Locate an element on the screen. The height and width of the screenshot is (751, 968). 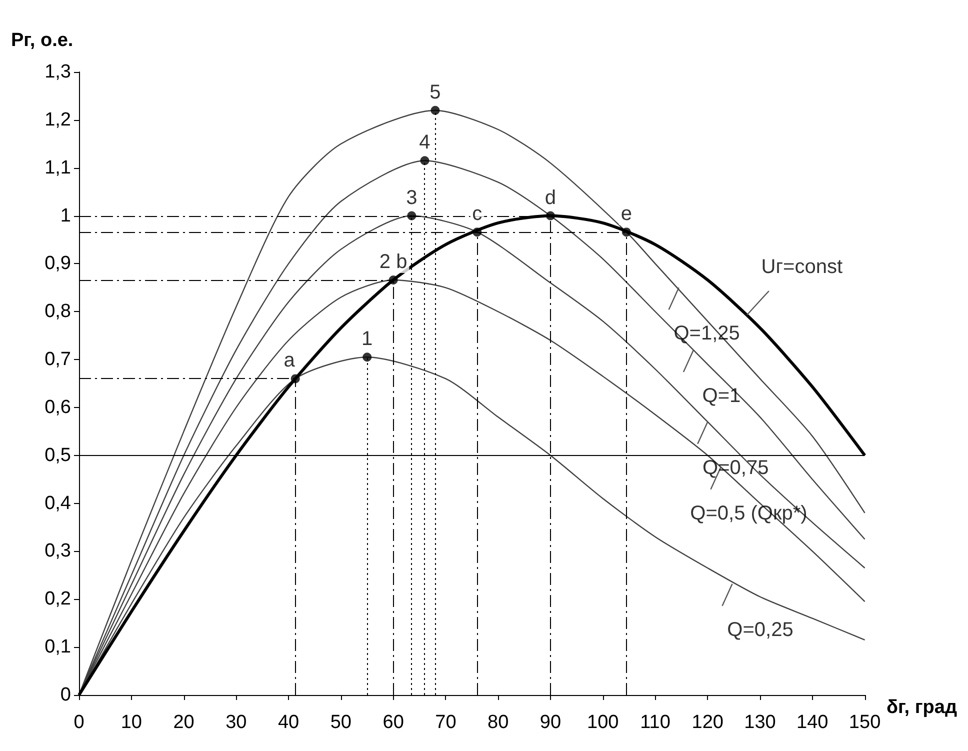
y-tick-label: 0,5 is located at coordinates (57, 455).